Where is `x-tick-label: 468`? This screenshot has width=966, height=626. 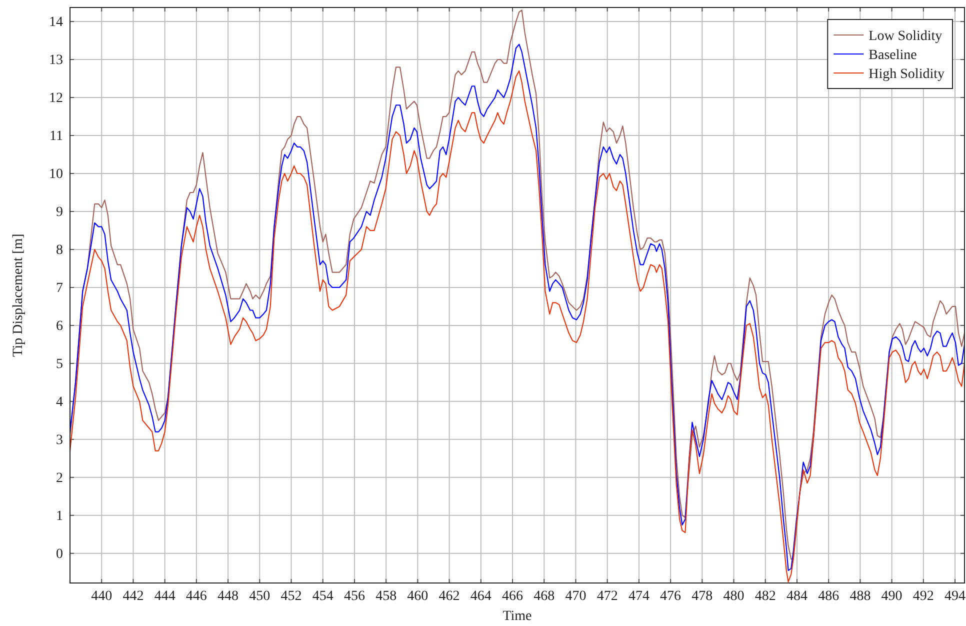 x-tick-label: 468 is located at coordinates (544, 596).